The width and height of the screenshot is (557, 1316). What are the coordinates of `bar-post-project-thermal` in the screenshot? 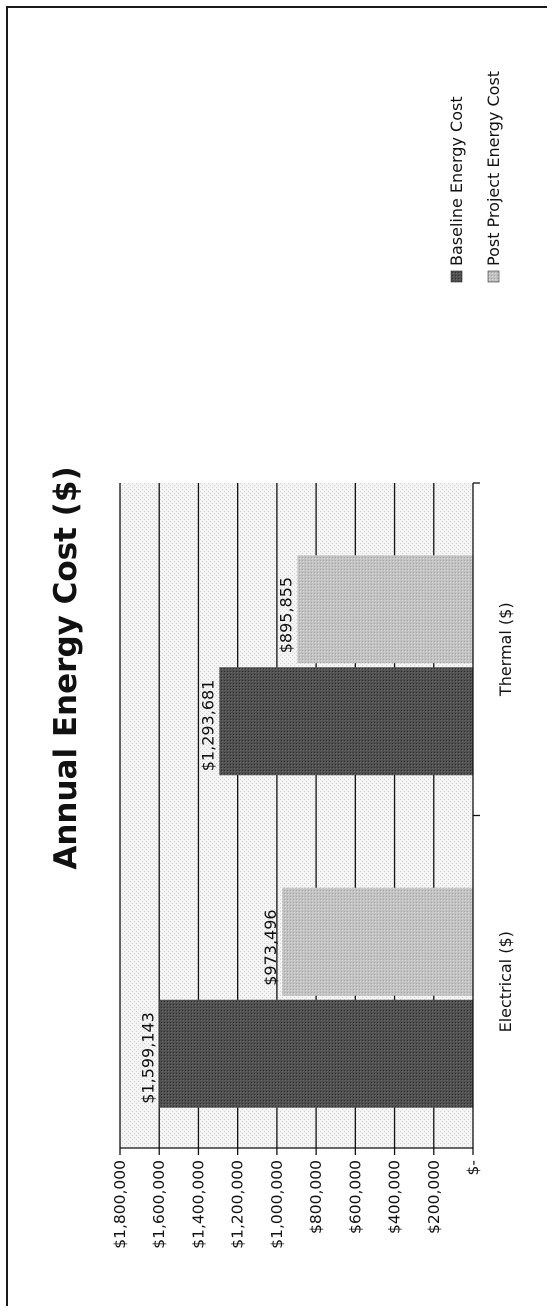 It's located at (385, 609).